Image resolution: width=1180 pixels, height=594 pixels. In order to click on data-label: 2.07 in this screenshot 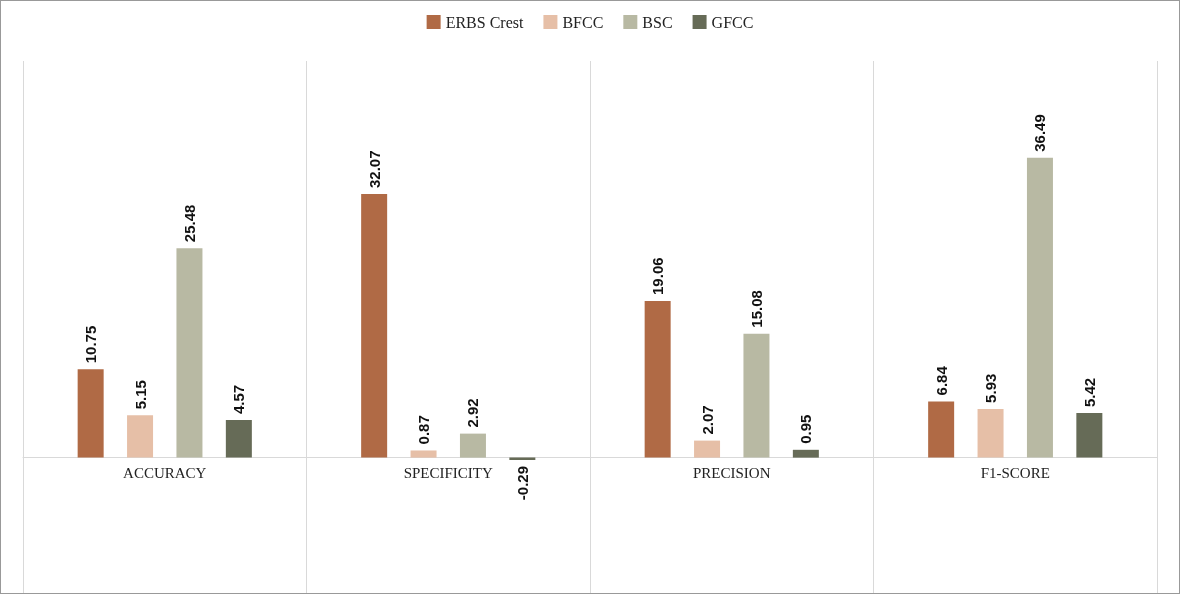, I will do `click(707, 420)`.